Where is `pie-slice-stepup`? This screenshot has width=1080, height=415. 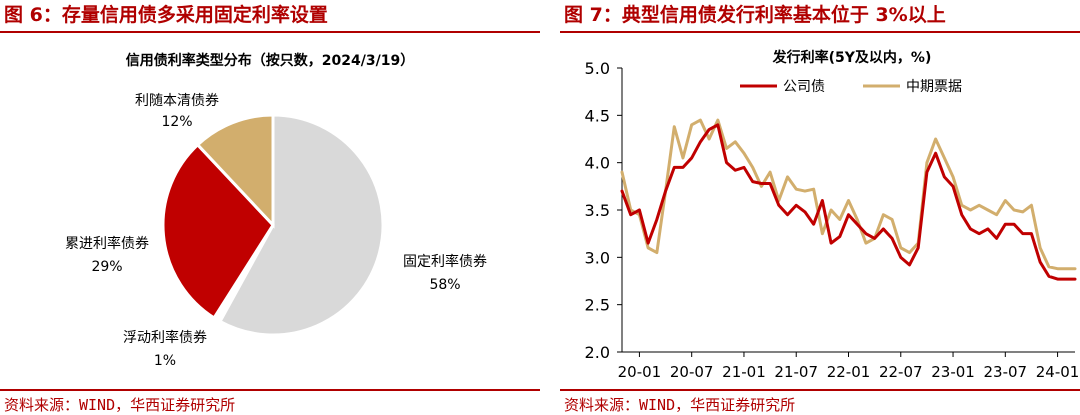 pie-slice-stepup is located at coordinates (218, 231).